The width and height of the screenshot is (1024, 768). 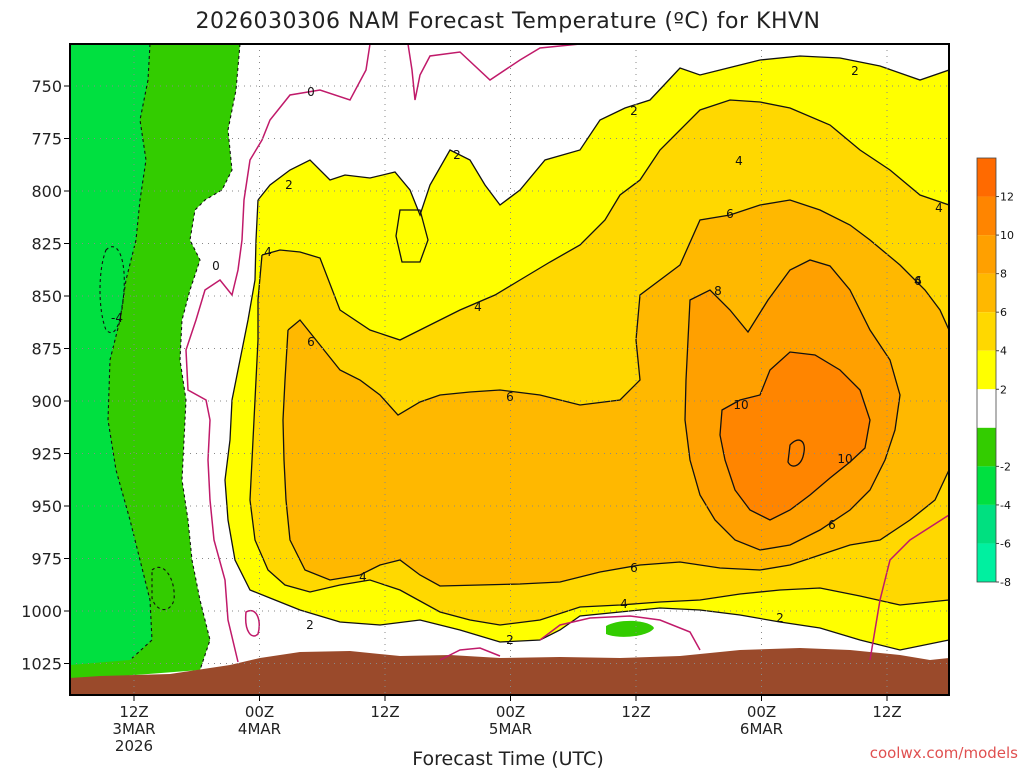 I want to click on x-tick-label: 4MAR, so click(x=259, y=729).